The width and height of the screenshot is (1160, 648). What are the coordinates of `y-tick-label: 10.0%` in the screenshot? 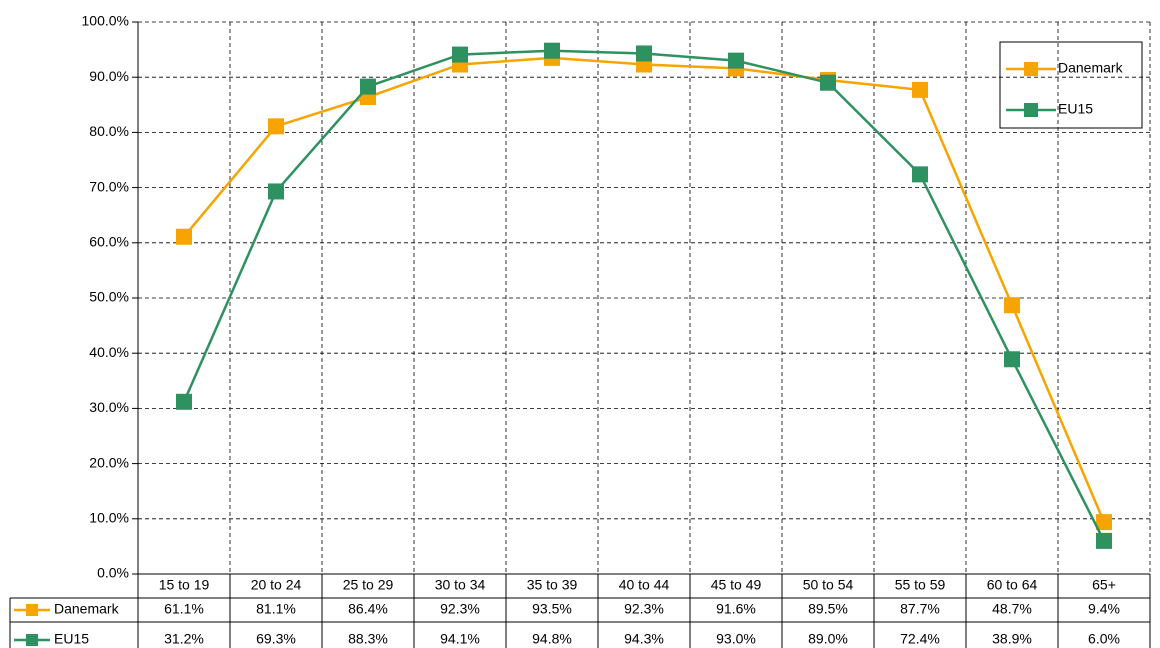 It's located at (109, 518).